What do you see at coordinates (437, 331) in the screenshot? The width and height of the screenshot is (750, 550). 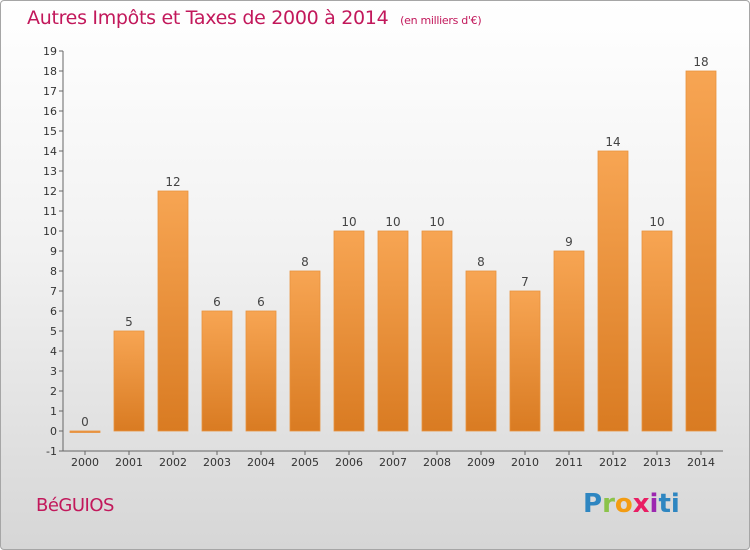 I see `bar-2008` at bounding box center [437, 331].